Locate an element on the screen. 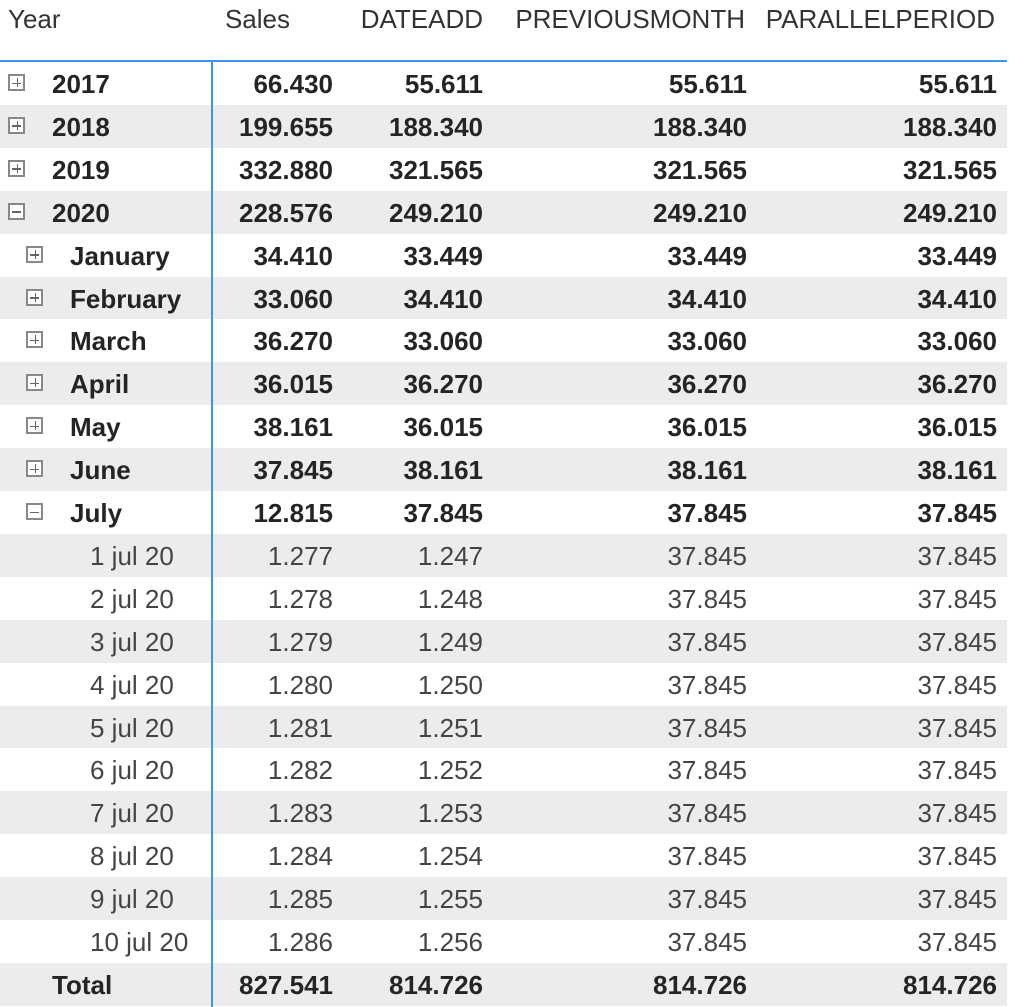 This screenshot has width=1024, height=1007. cell-dateadd: 38.161 is located at coordinates (443, 470).